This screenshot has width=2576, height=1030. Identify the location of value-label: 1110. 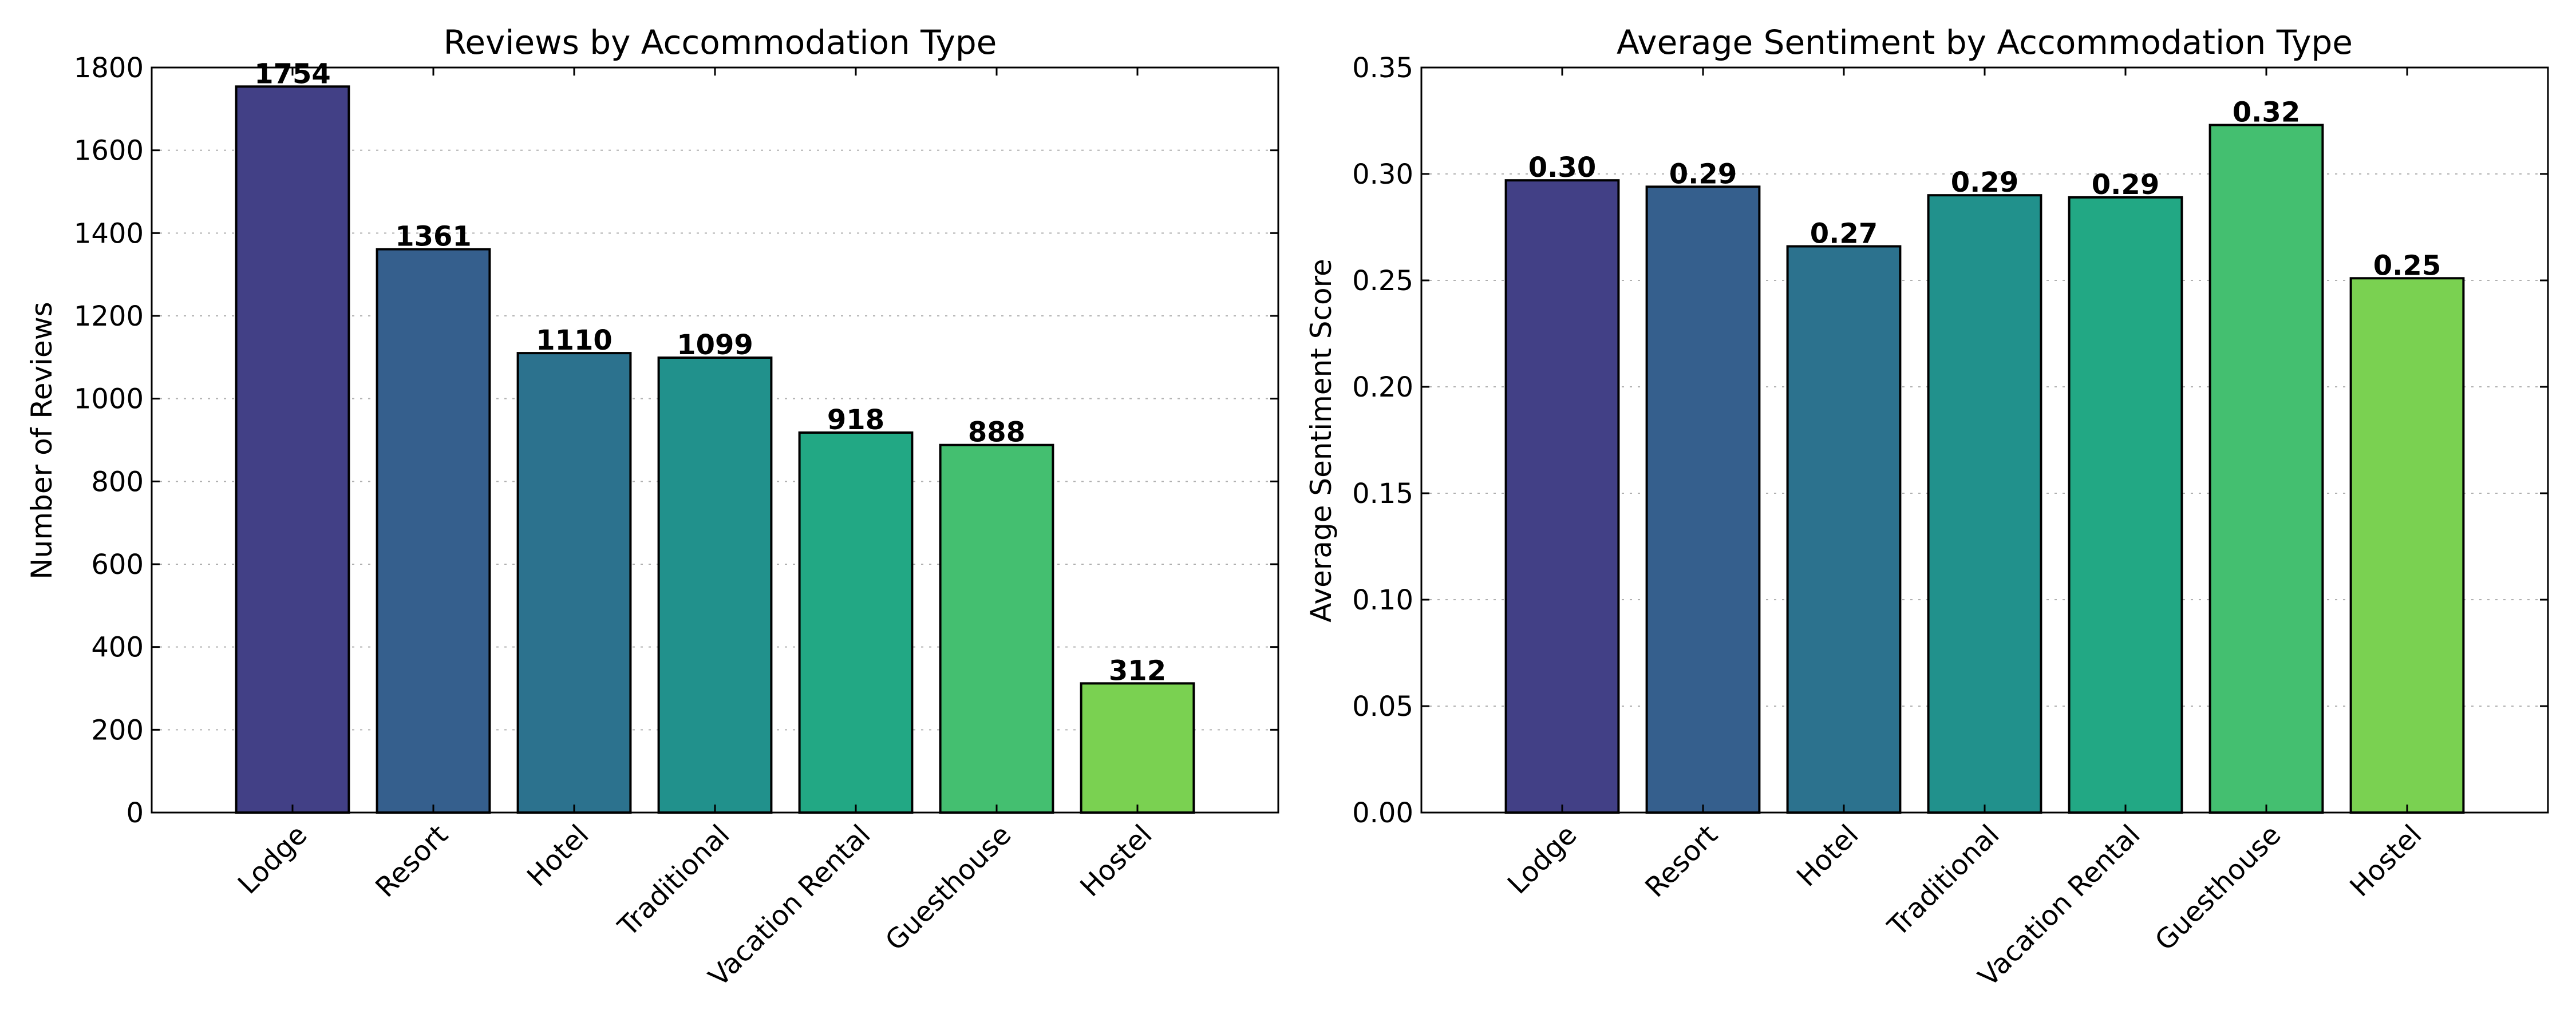
(574, 340).